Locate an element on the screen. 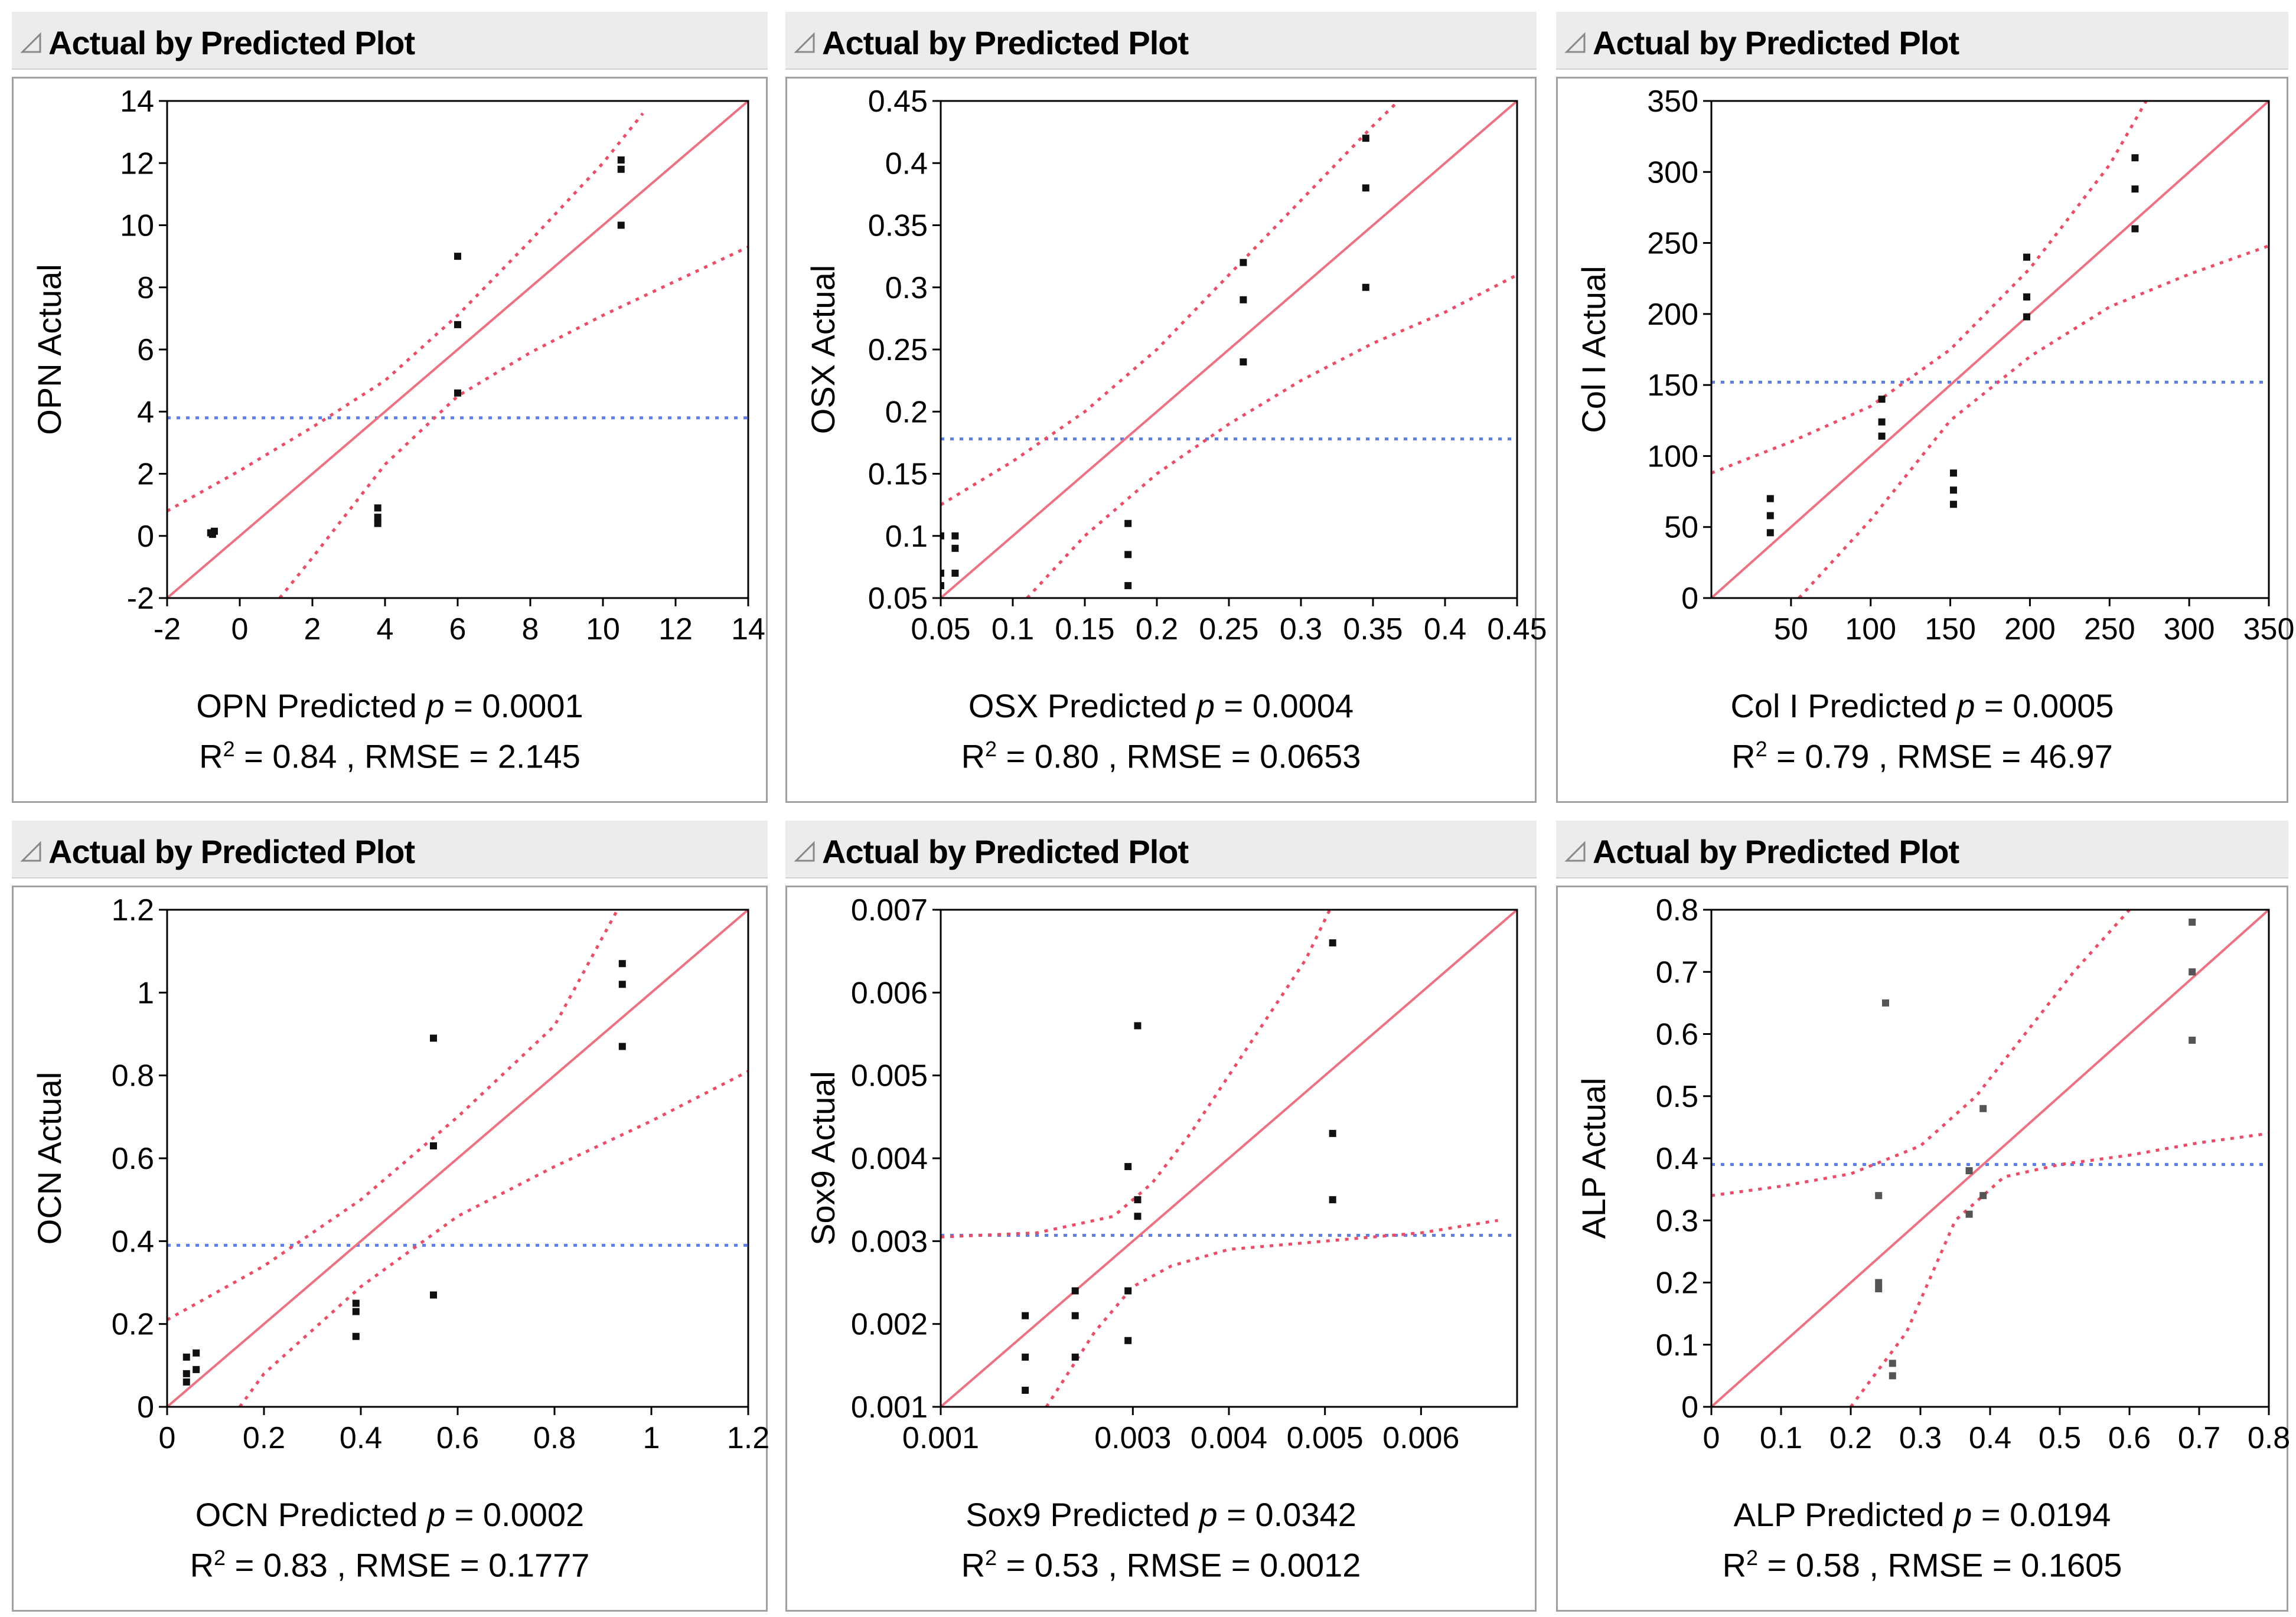  y-tick-label: 0.003 is located at coordinates (889, 1242).